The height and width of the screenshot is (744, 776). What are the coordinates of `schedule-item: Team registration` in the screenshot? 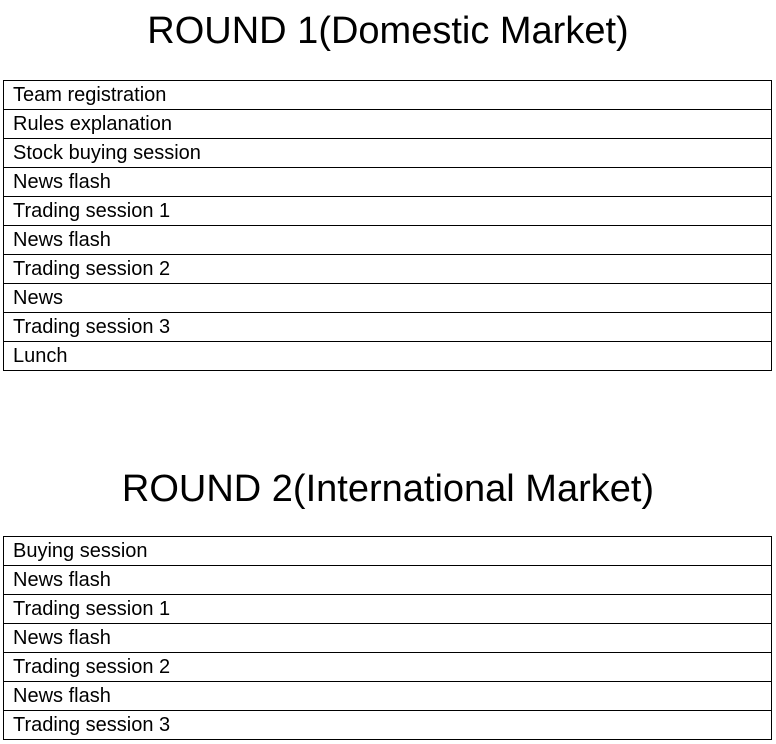 It's located at (387, 95).